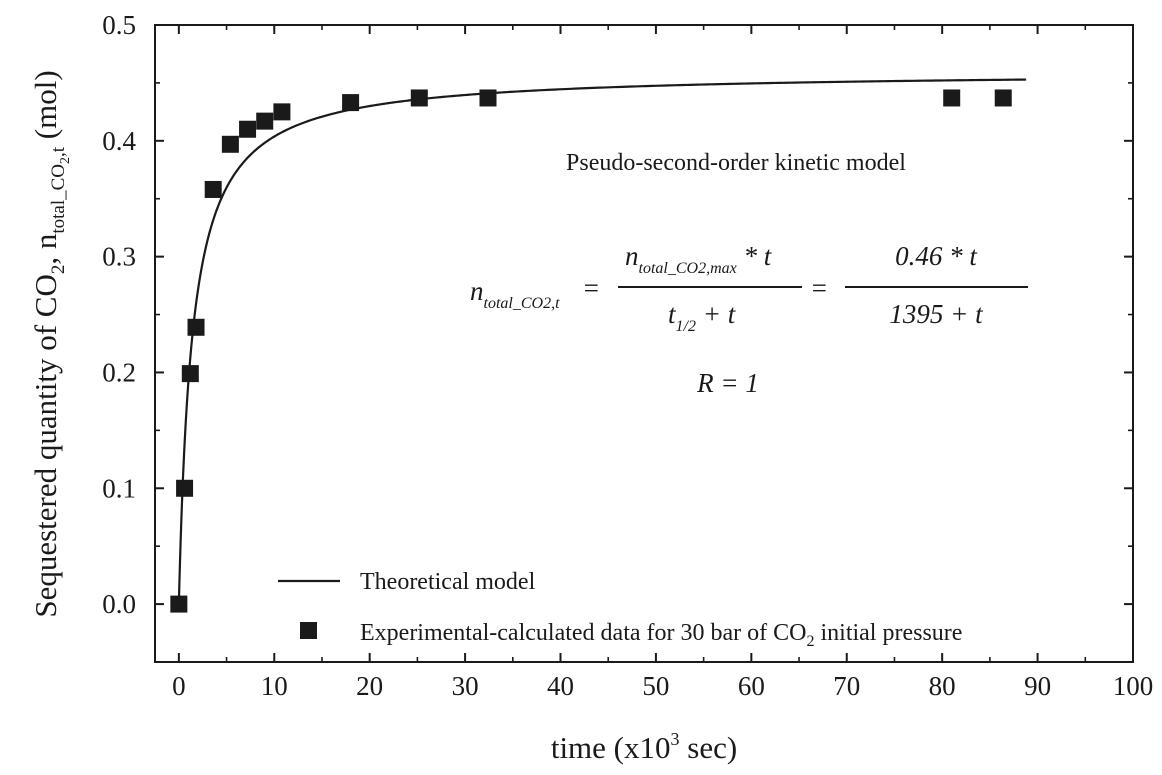 Image resolution: width=1162 pixels, height=775 pixels. I want to click on x-tick-label: 20, so click(369, 686).